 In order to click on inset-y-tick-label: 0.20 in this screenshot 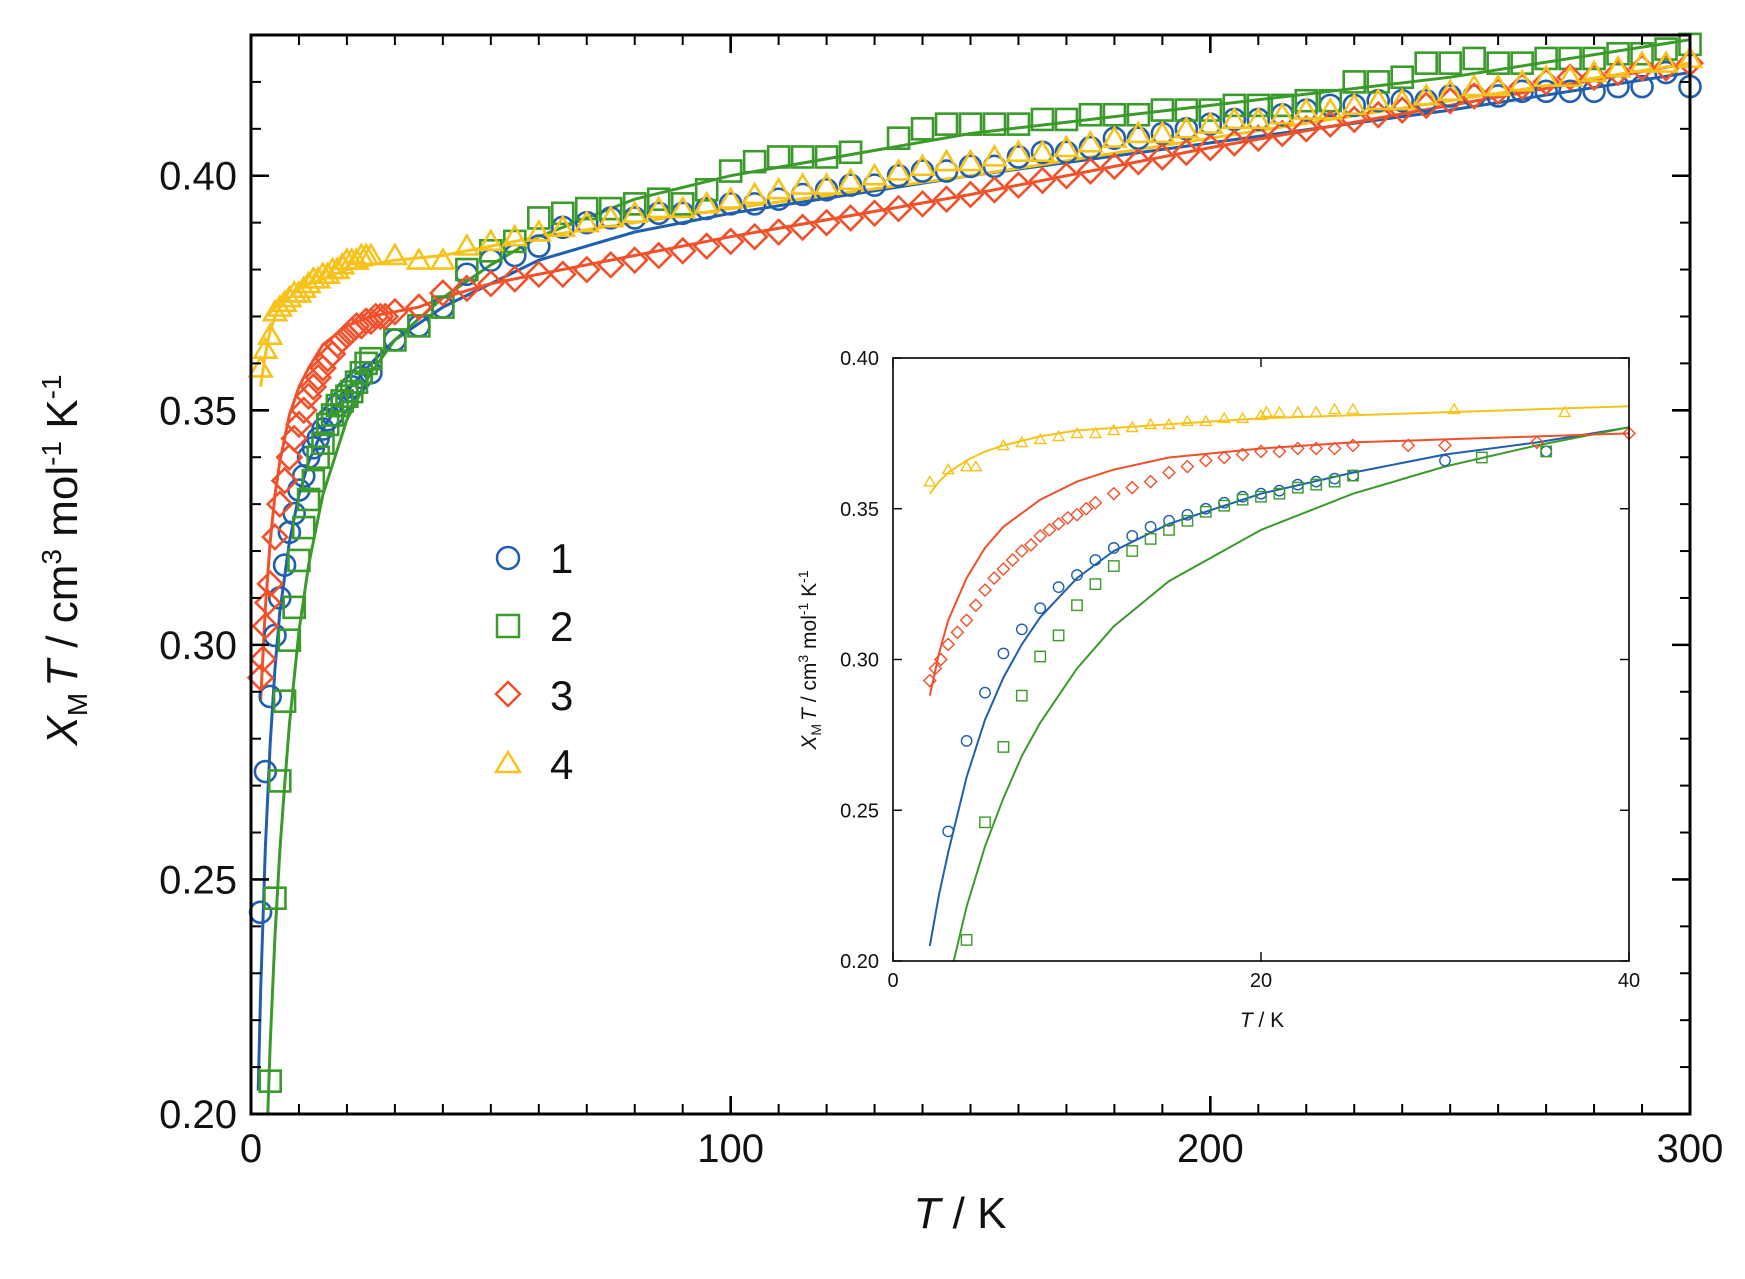, I will do `click(859, 962)`.